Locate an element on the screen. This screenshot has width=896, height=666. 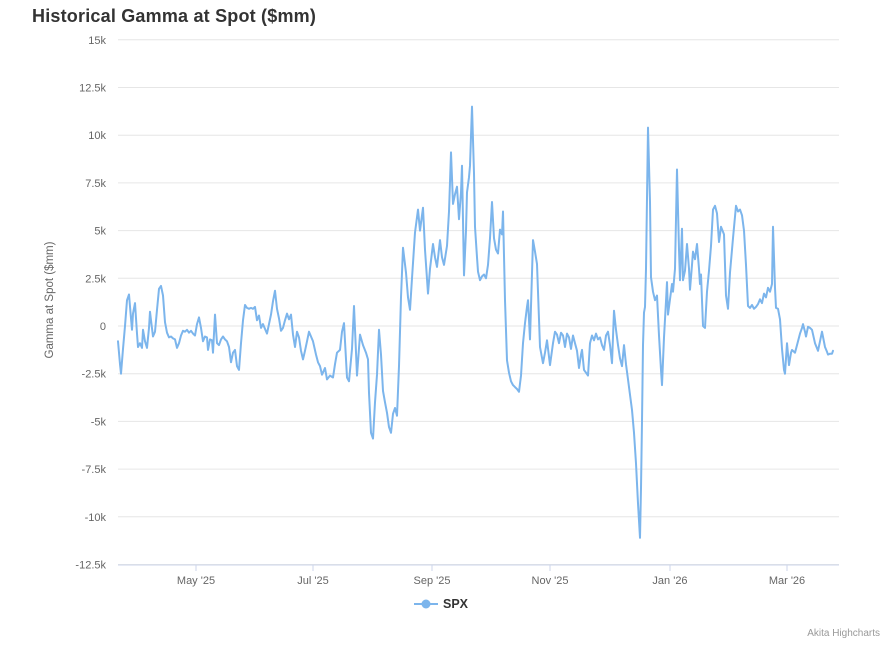
y-axis-tick-label: 15k is located at coordinates (97, 41).